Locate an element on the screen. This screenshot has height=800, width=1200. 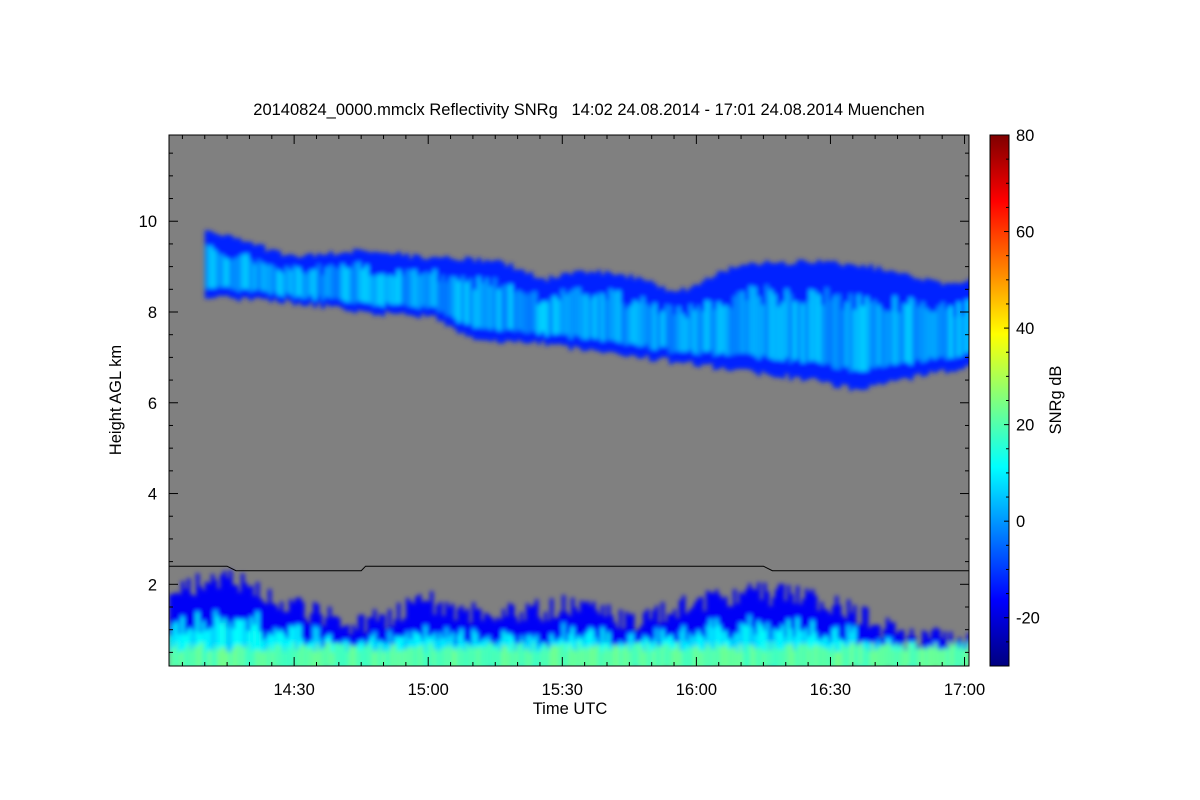
colorbar-tick-label: 0 is located at coordinates (1020, 522).